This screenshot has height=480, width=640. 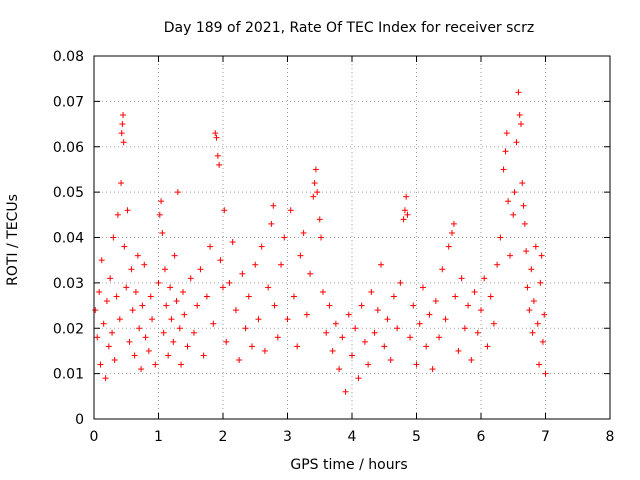 What do you see at coordinates (68, 193) in the screenshot?
I see `y-tick-label: 0.05` at bounding box center [68, 193].